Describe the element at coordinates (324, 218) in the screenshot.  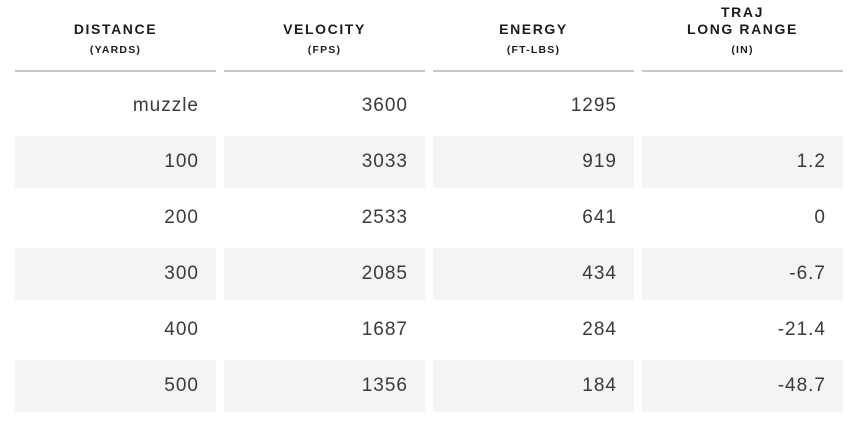
I see `cell-velocity: 2533` at that location.